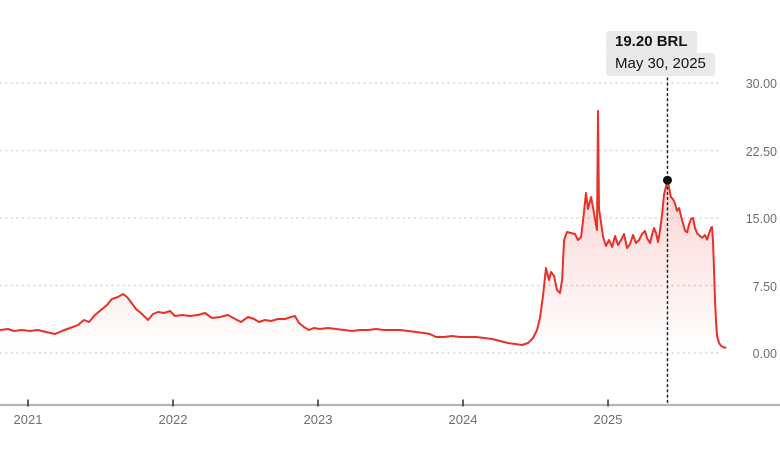 The image size is (780, 470). What do you see at coordinates (667, 180) in the screenshot?
I see `marker-dot` at bounding box center [667, 180].